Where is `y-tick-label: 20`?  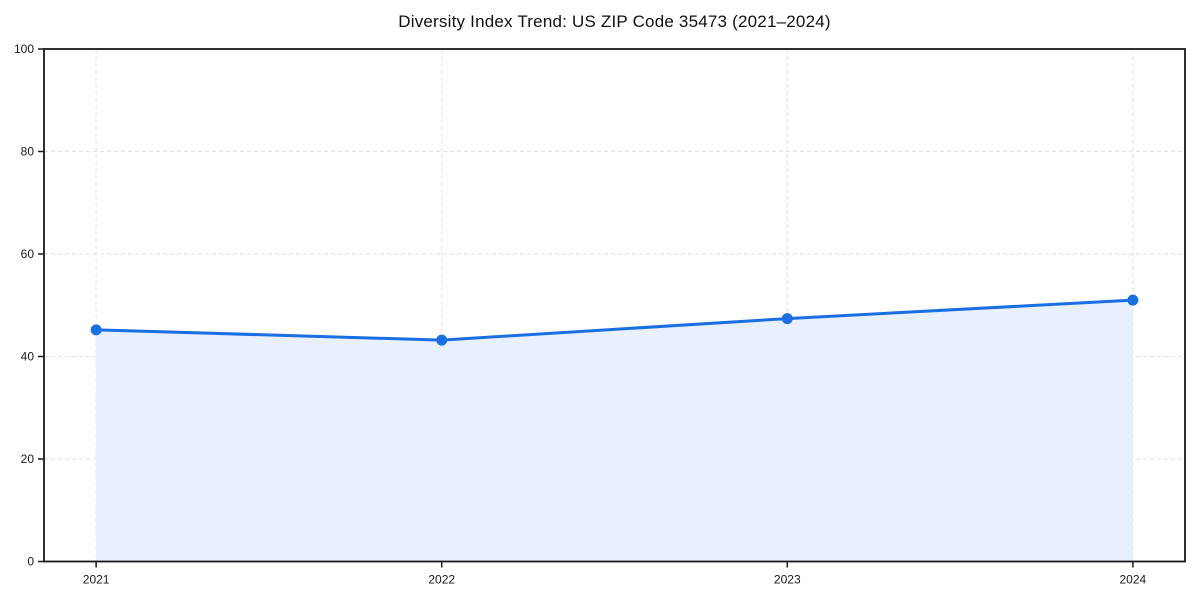
y-tick-label: 20 is located at coordinates (28, 459).